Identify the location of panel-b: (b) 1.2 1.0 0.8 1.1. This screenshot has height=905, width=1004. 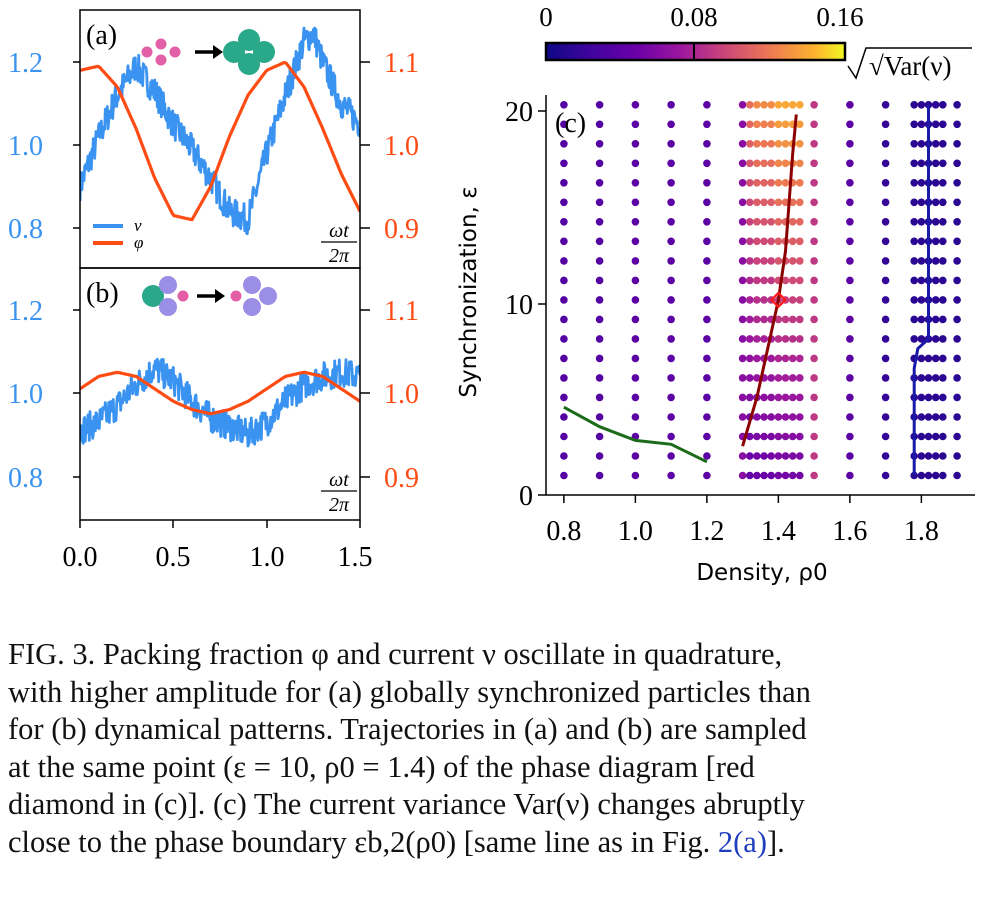
(213, 420).